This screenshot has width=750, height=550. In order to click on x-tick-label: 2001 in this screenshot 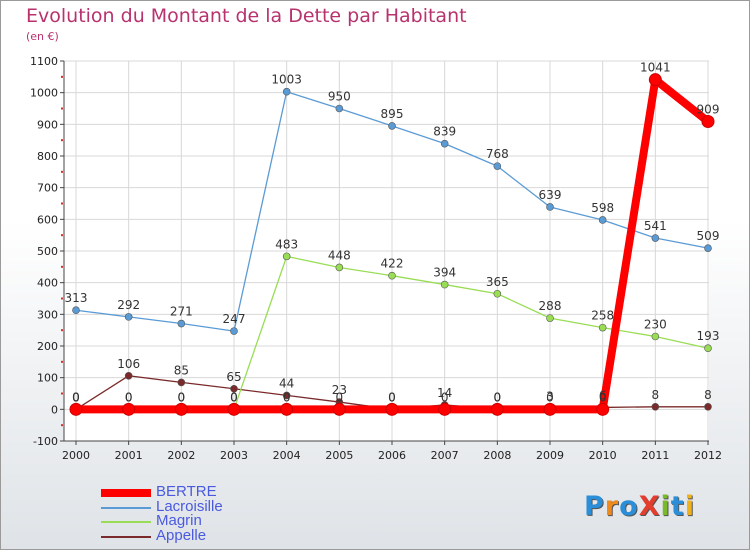, I will do `click(129, 455)`.